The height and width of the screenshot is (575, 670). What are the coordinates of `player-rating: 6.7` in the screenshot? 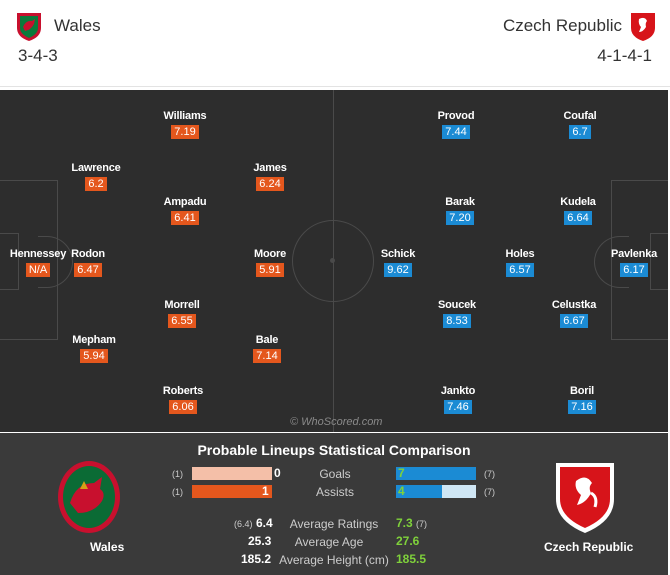 It's located at (580, 132).